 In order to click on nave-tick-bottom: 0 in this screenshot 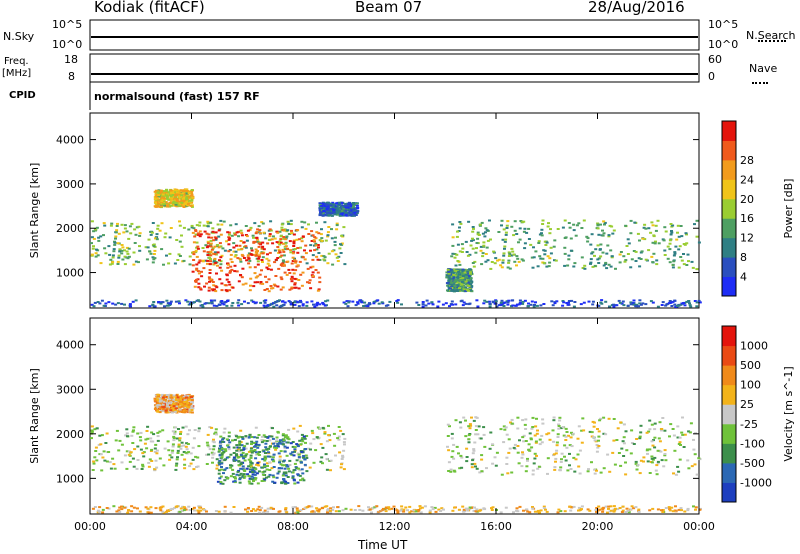, I will do `click(711, 76)`.